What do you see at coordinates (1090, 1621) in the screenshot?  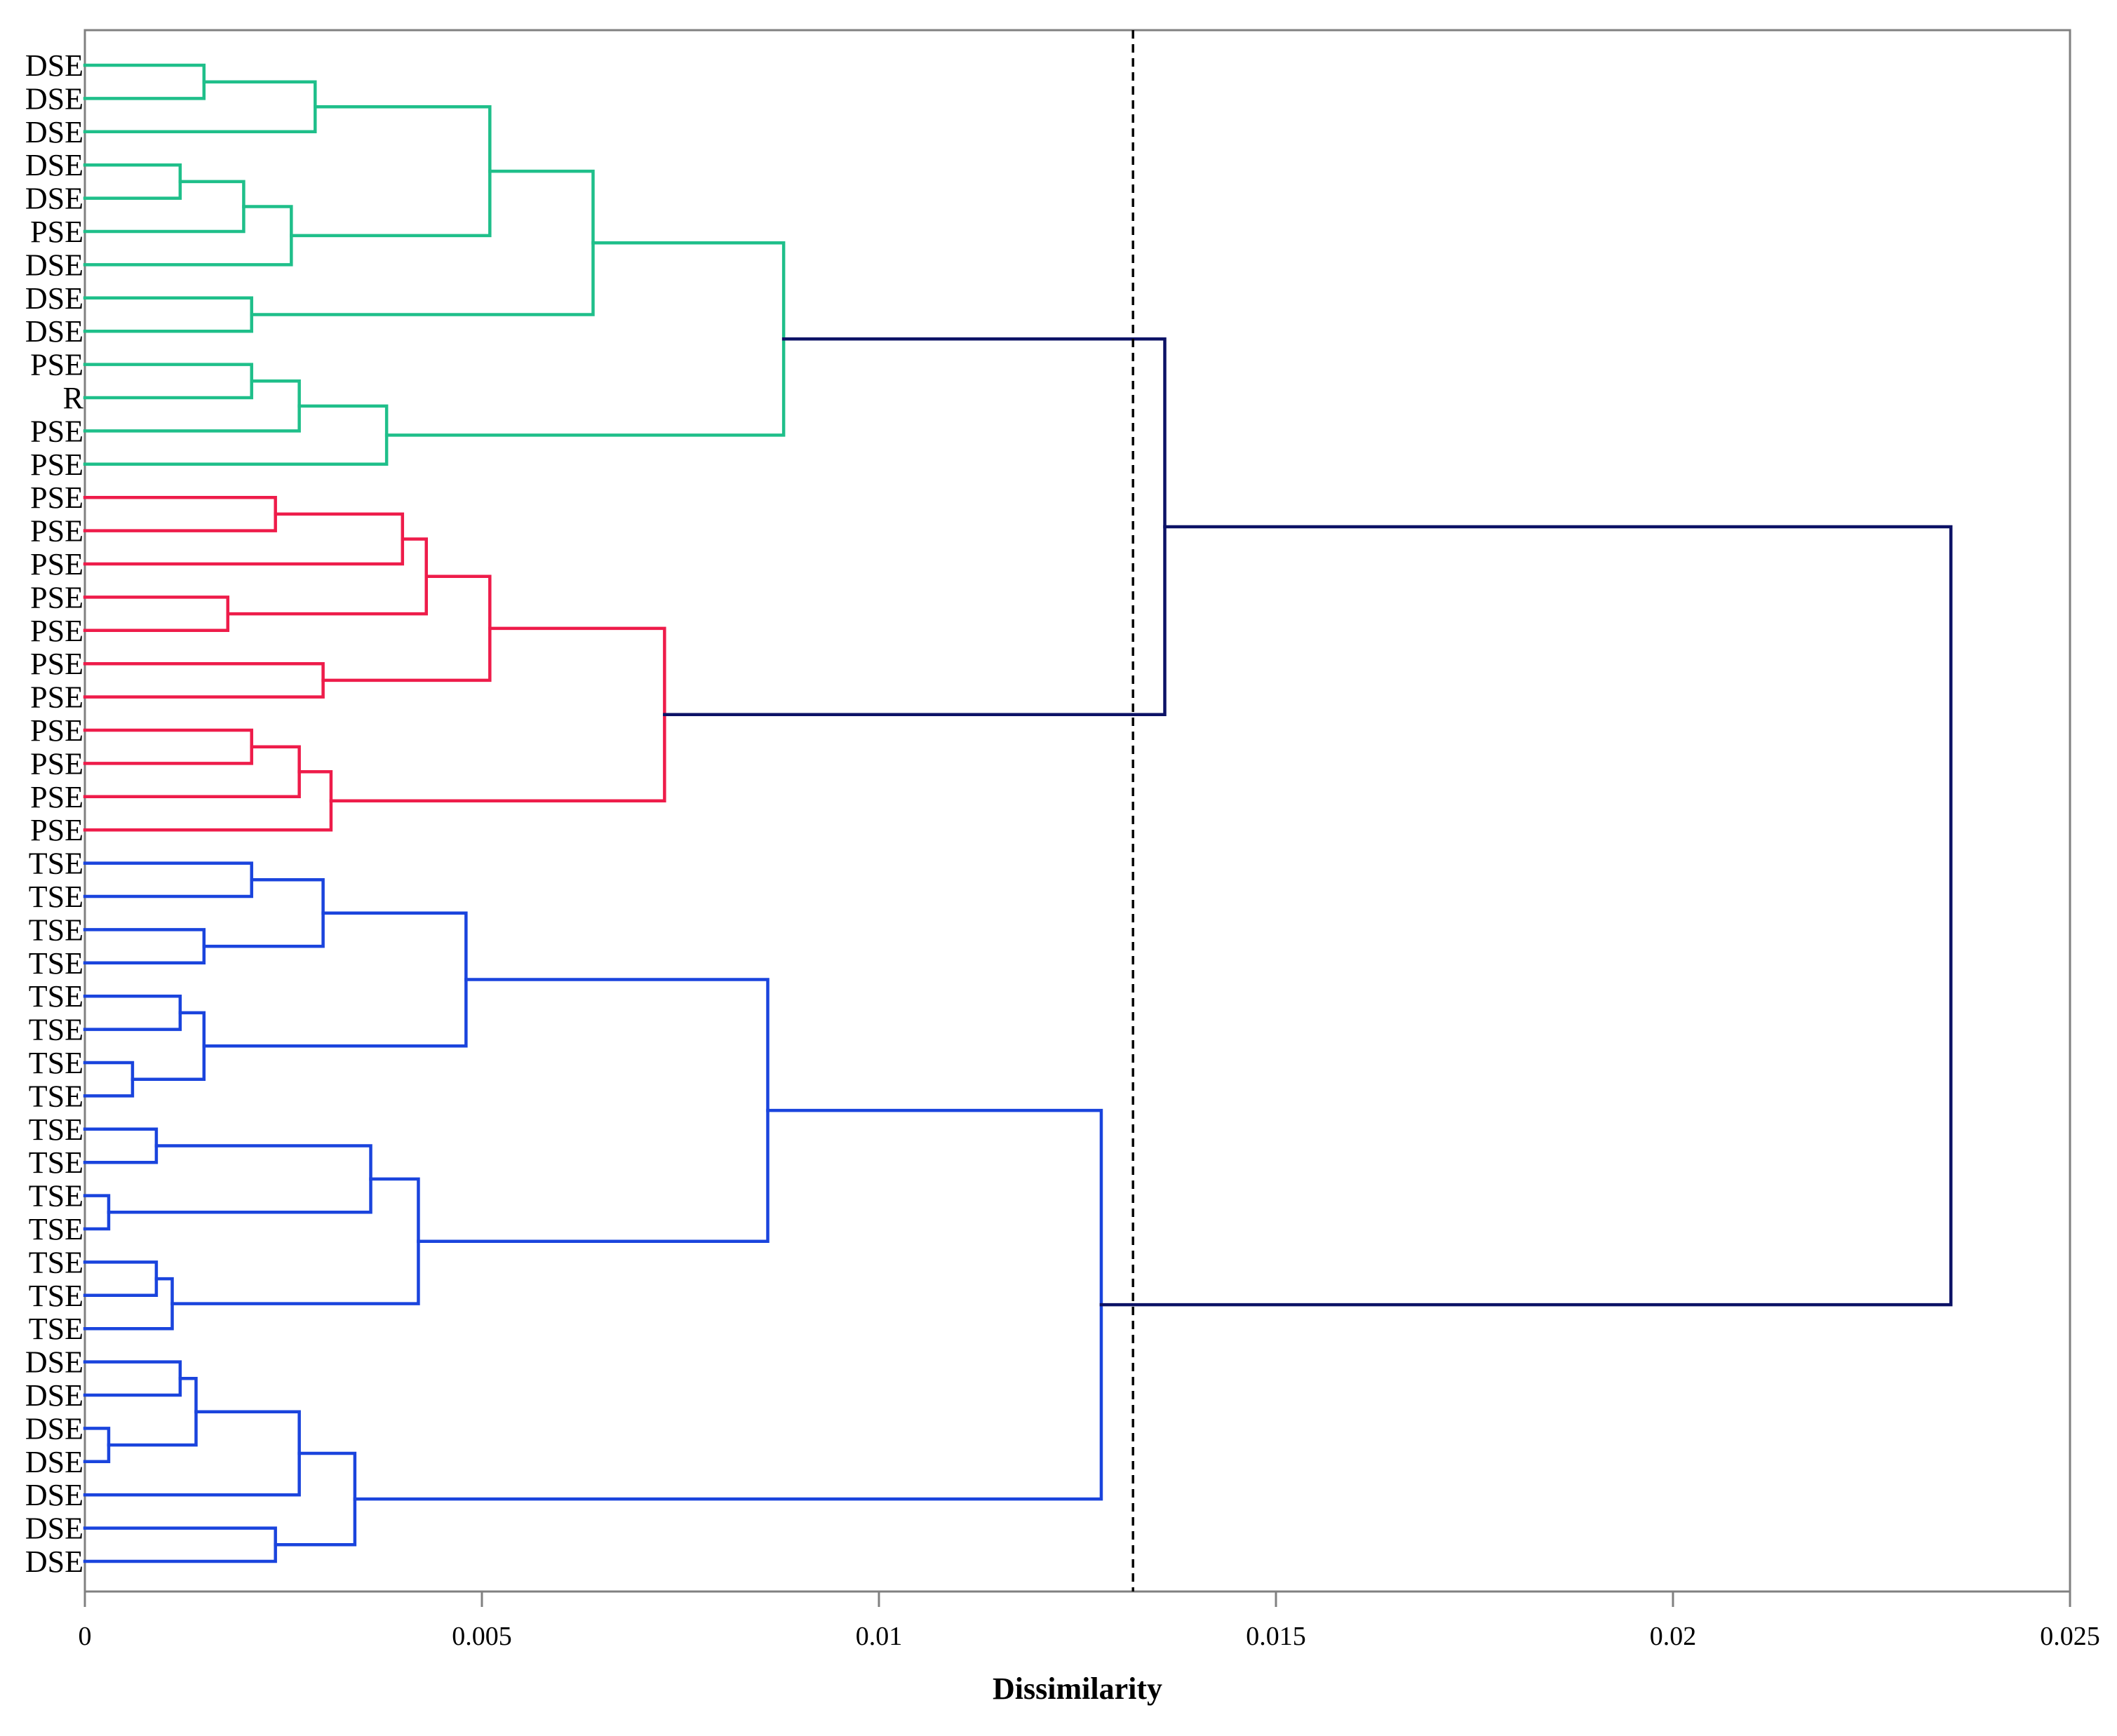 I see `x-axis: 0 0.005 0.01 0.015 0.02 0.025` at bounding box center [1090, 1621].